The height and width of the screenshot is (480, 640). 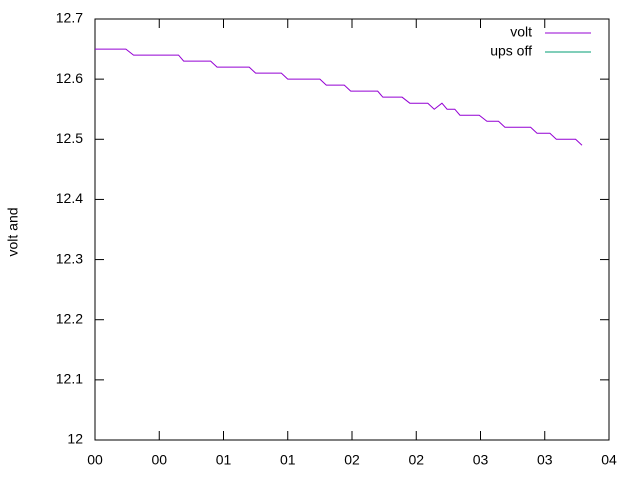 I want to click on y-tick-label: 12.2, so click(x=69, y=318).